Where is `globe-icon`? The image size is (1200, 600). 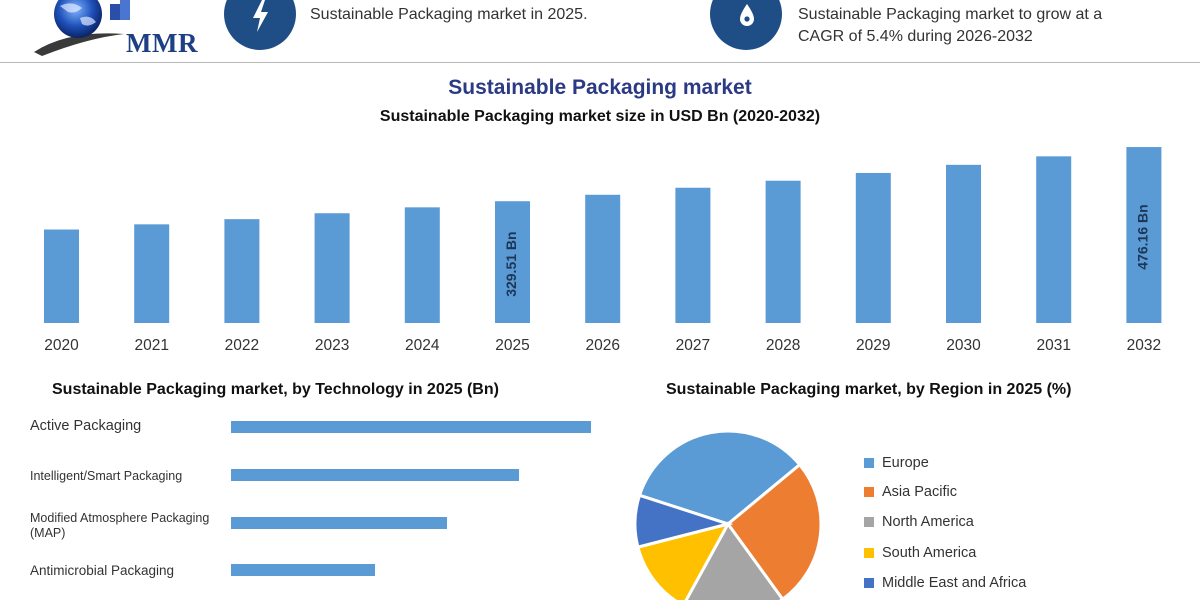
globe-icon is located at coordinates (82, 28).